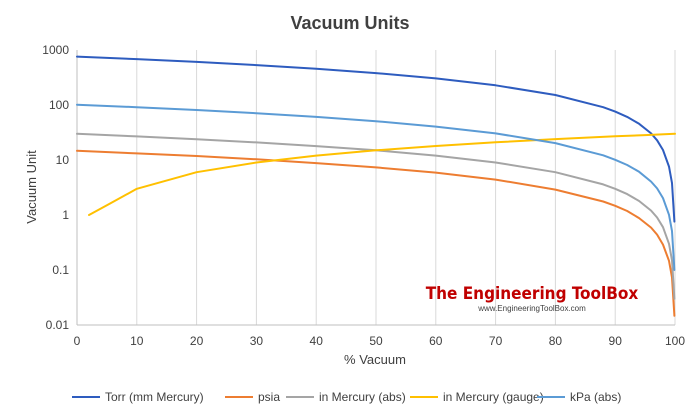 The image size is (700, 419). Describe the element at coordinates (496, 341) in the screenshot. I see `x-tick-label: 70` at that location.